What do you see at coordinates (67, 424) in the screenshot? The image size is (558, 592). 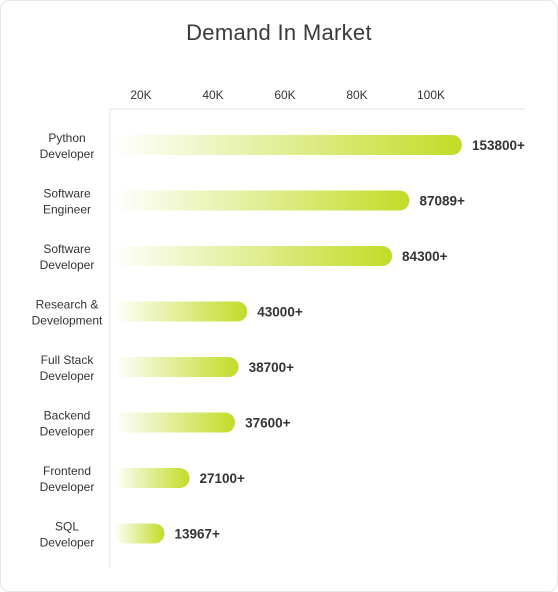 I see `category-label: Backend Developer` at bounding box center [67, 424].